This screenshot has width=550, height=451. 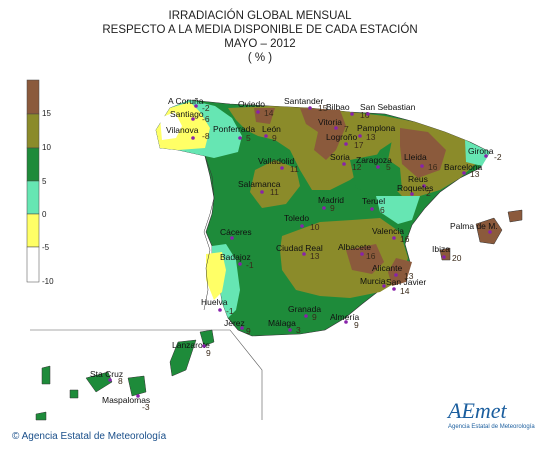 I want to click on legend-tick-0: 0, so click(x=44, y=214).